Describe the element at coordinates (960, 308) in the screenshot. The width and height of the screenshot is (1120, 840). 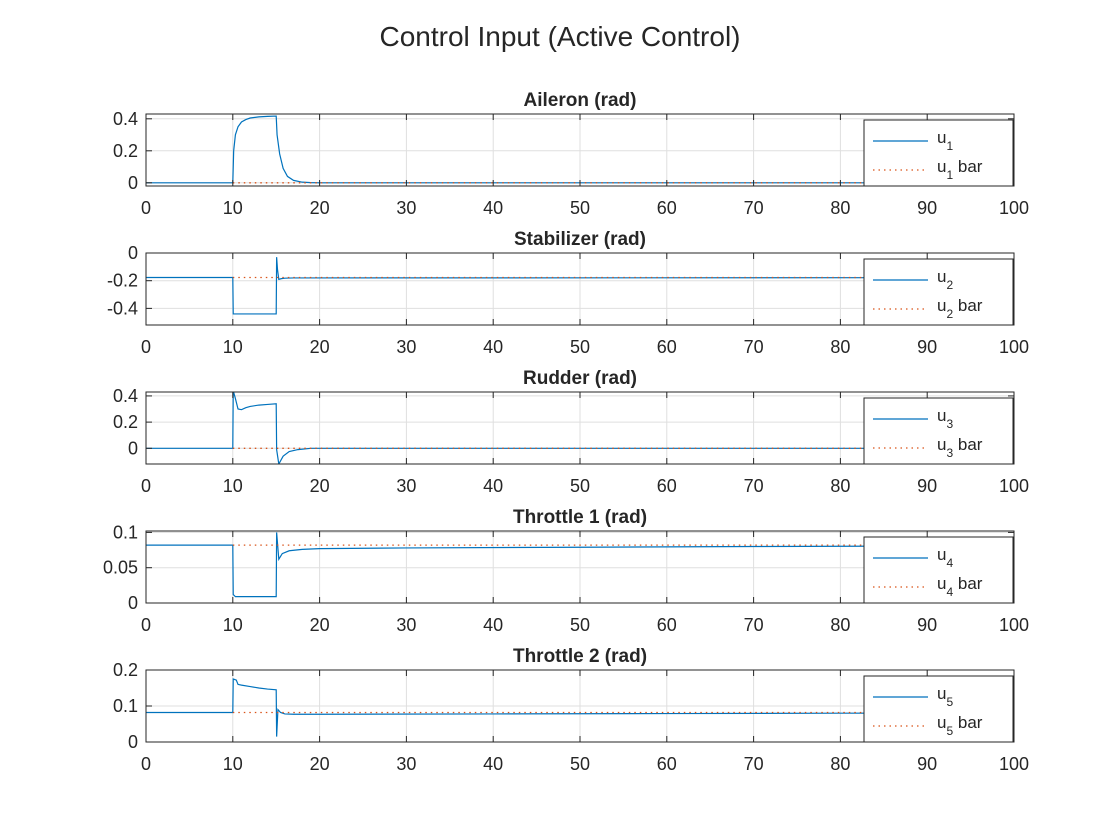
I see `legend-entry: u2 bar` at that location.